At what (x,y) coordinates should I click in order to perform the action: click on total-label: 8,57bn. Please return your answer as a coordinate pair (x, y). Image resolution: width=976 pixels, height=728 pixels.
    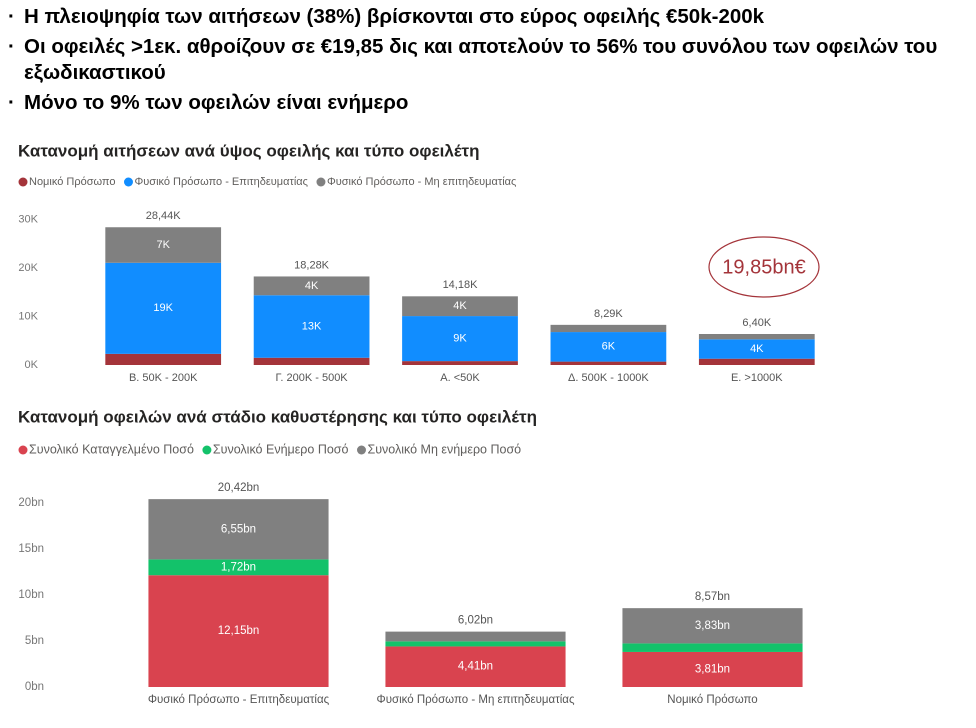
    Looking at the image, I should click on (712, 597).